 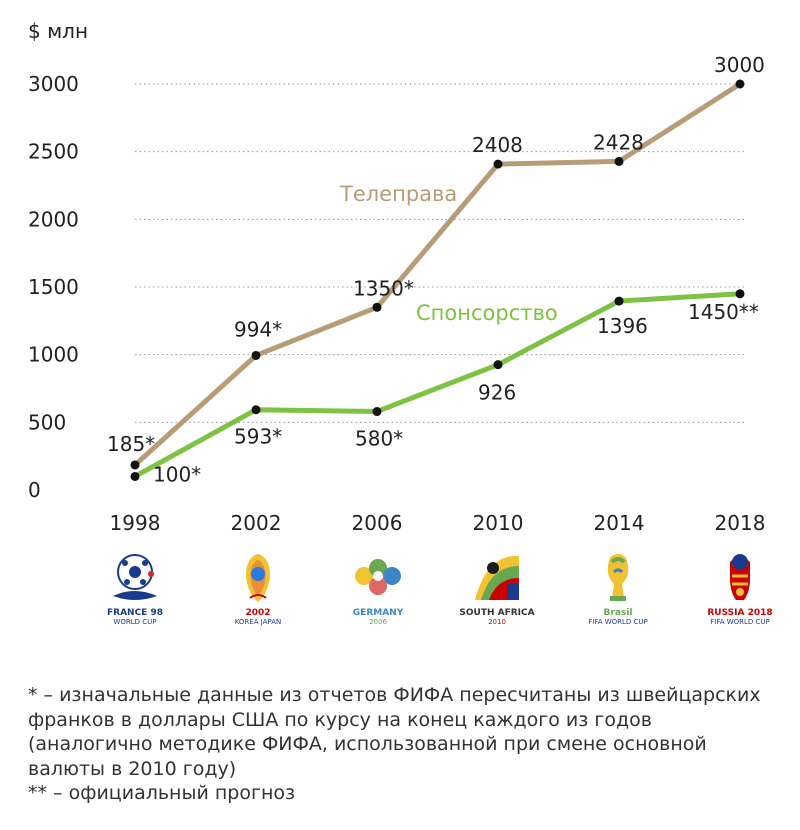 What do you see at coordinates (383, 288) in the screenshot?
I see `data-label: 1350*` at bounding box center [383, 288].